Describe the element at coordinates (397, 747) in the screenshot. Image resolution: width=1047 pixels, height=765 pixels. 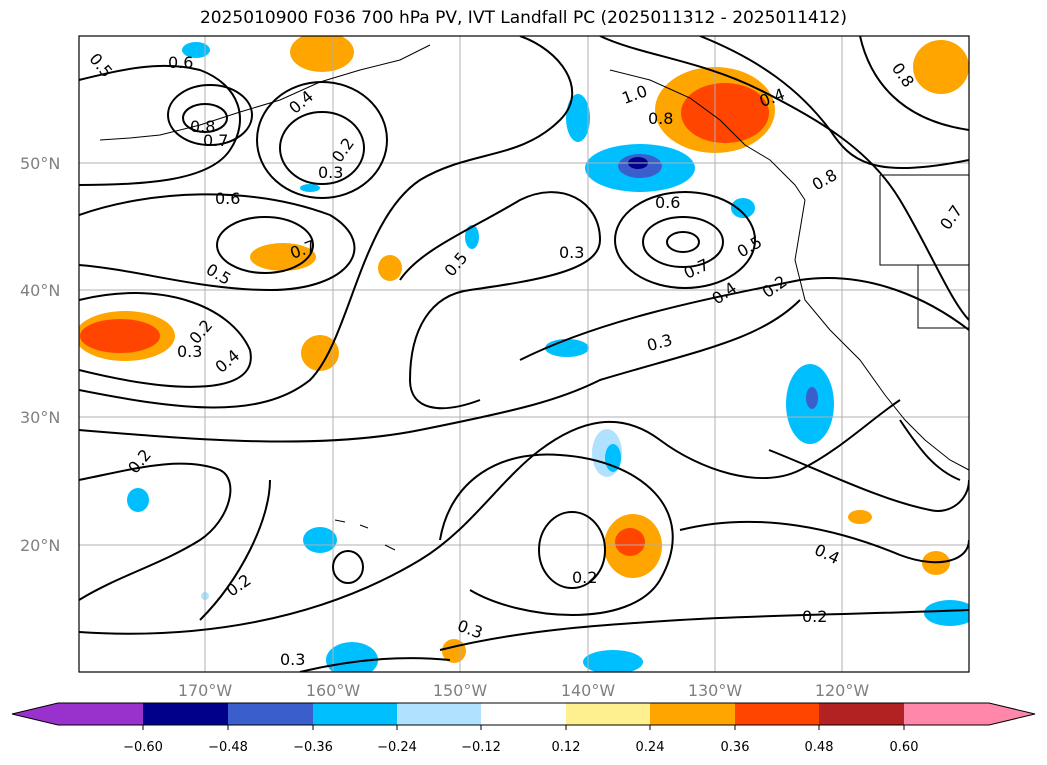
I see `colorbar-tick: −0.24` at that location.